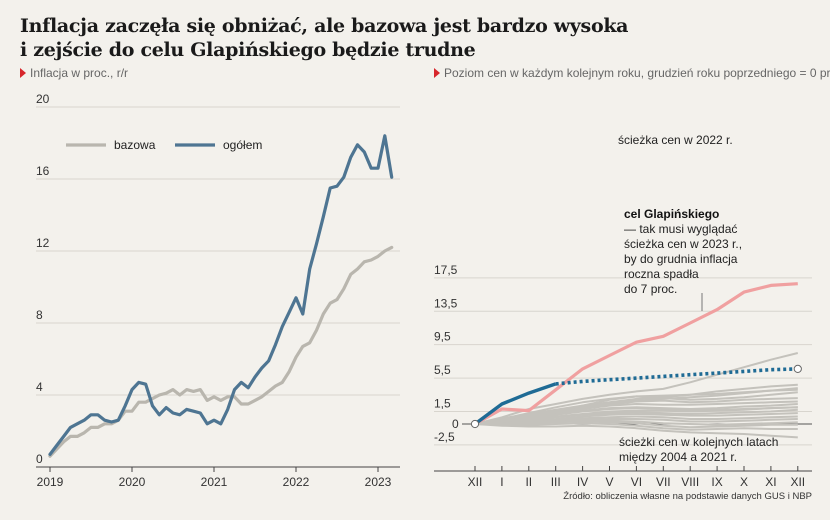  I want to click on left-chart-subtitle: Inflacja w proc., r/r, so click(74, 73).